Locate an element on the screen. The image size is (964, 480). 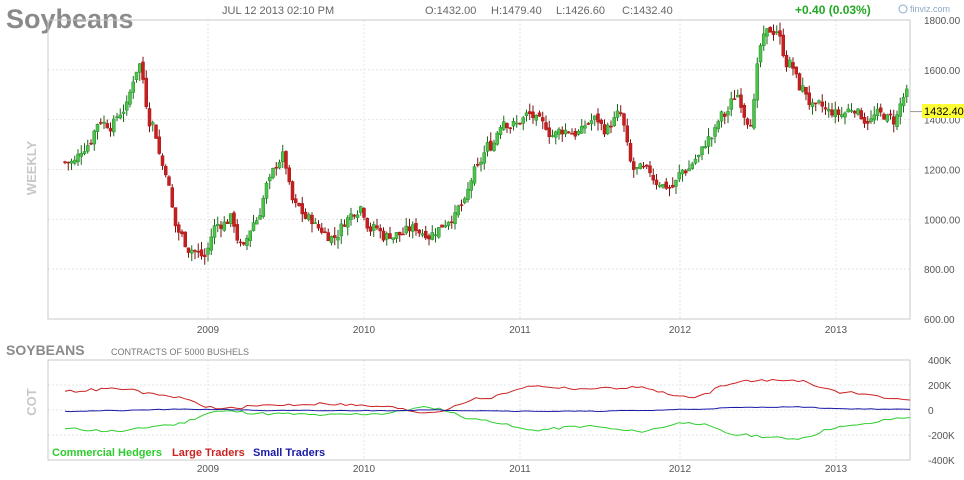
cot-side-label: COT is located at coordinates (31, 402).